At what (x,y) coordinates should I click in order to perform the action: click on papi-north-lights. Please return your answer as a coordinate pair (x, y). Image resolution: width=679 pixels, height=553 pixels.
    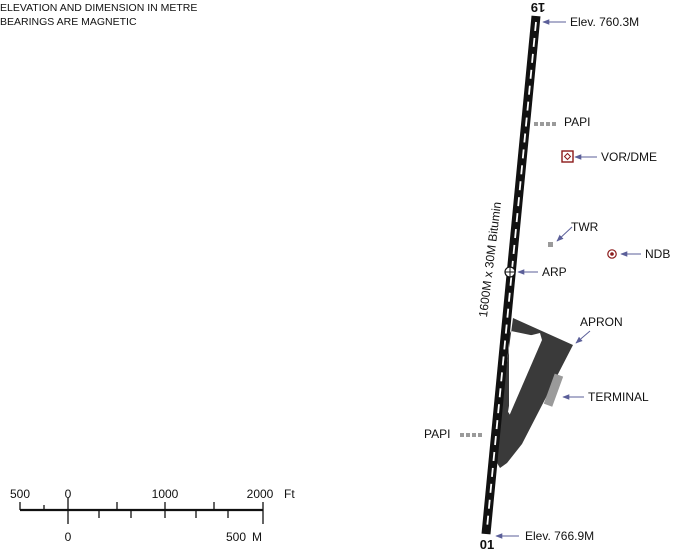
    Looking at the image, I should click on (545, 124).